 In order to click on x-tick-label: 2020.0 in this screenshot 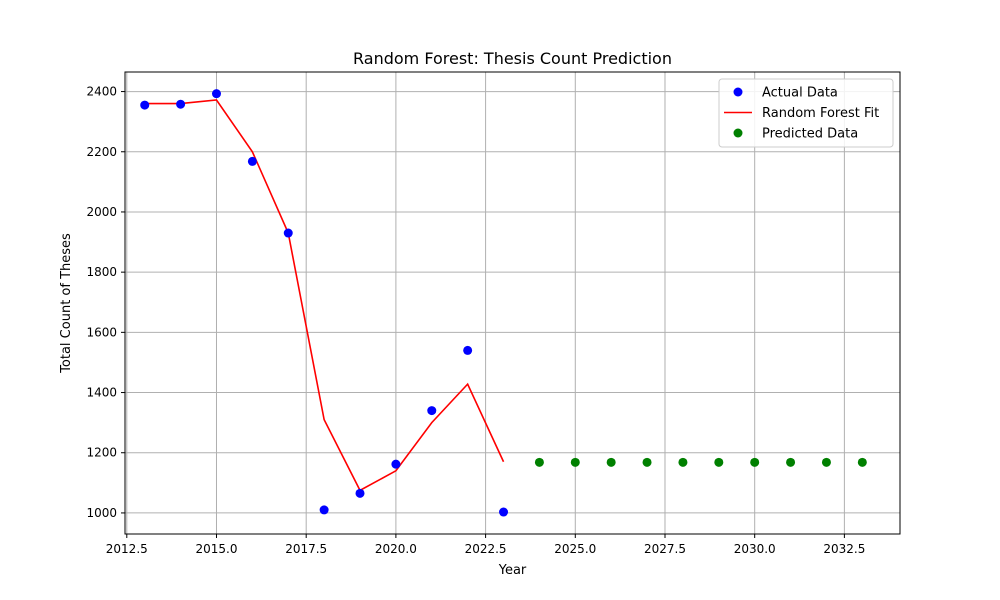, I will do `click(396, 549)`.